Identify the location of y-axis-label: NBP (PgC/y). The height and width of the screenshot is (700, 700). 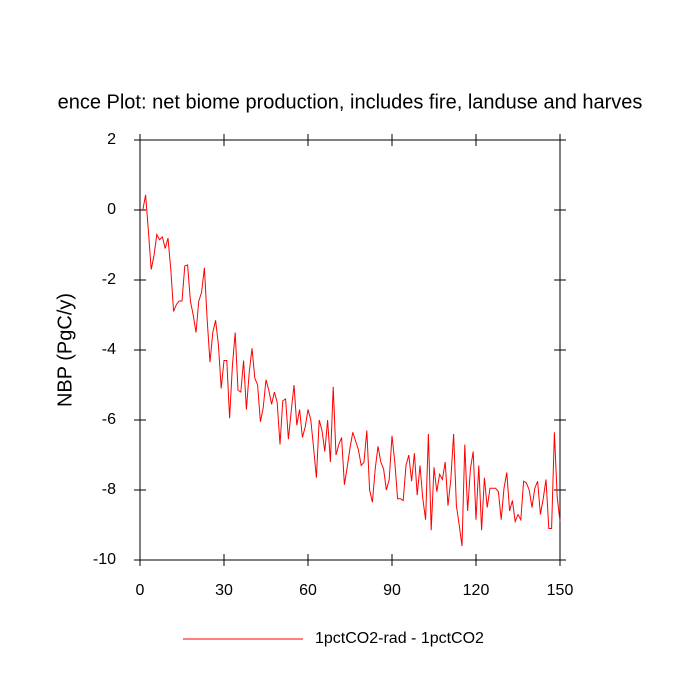
(65, 350).